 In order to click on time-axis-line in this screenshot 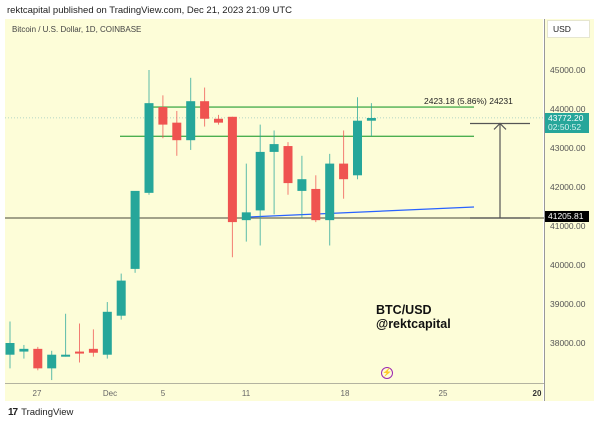, I will do `click(274, 383)`.